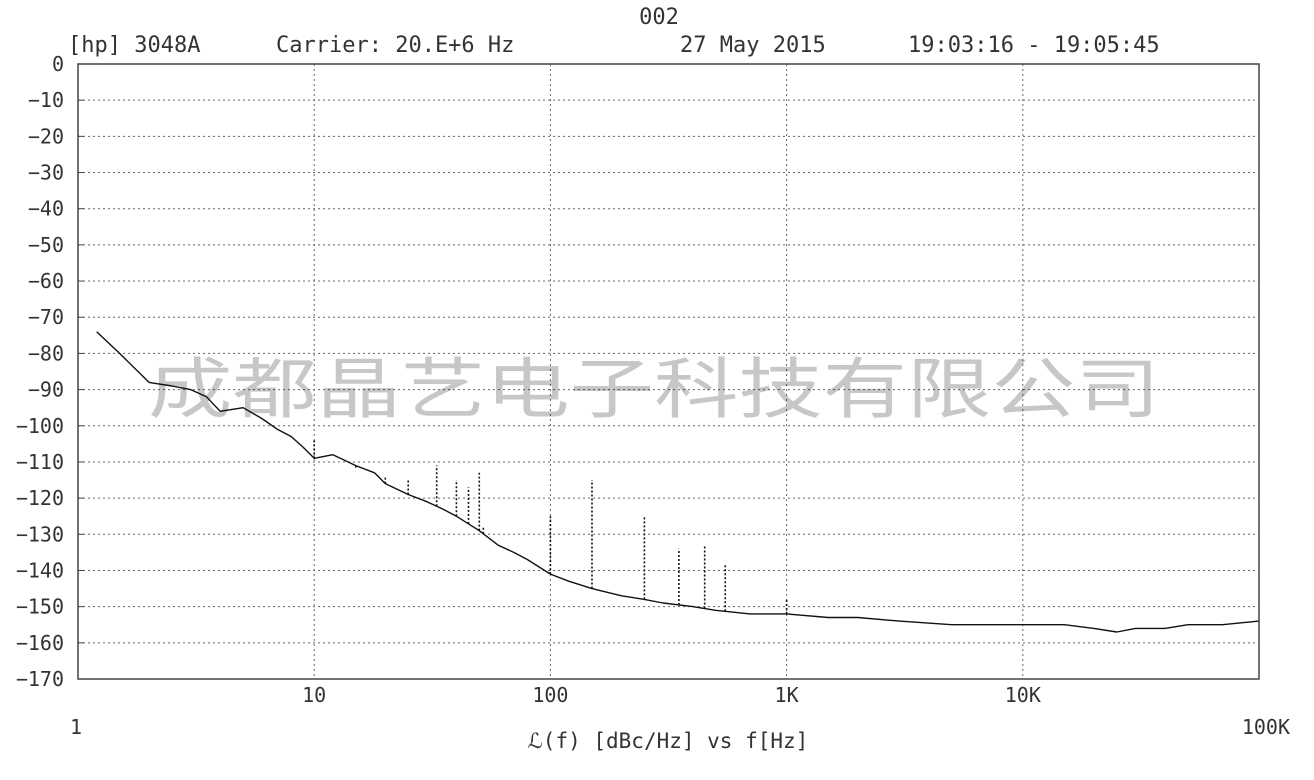 The height and width of the screenshot is (780, 1314). What do you see at coordinates (753, 45) in the screenshot?
I see `date-label: 27 May 2015` at bounding box center [753, 45].